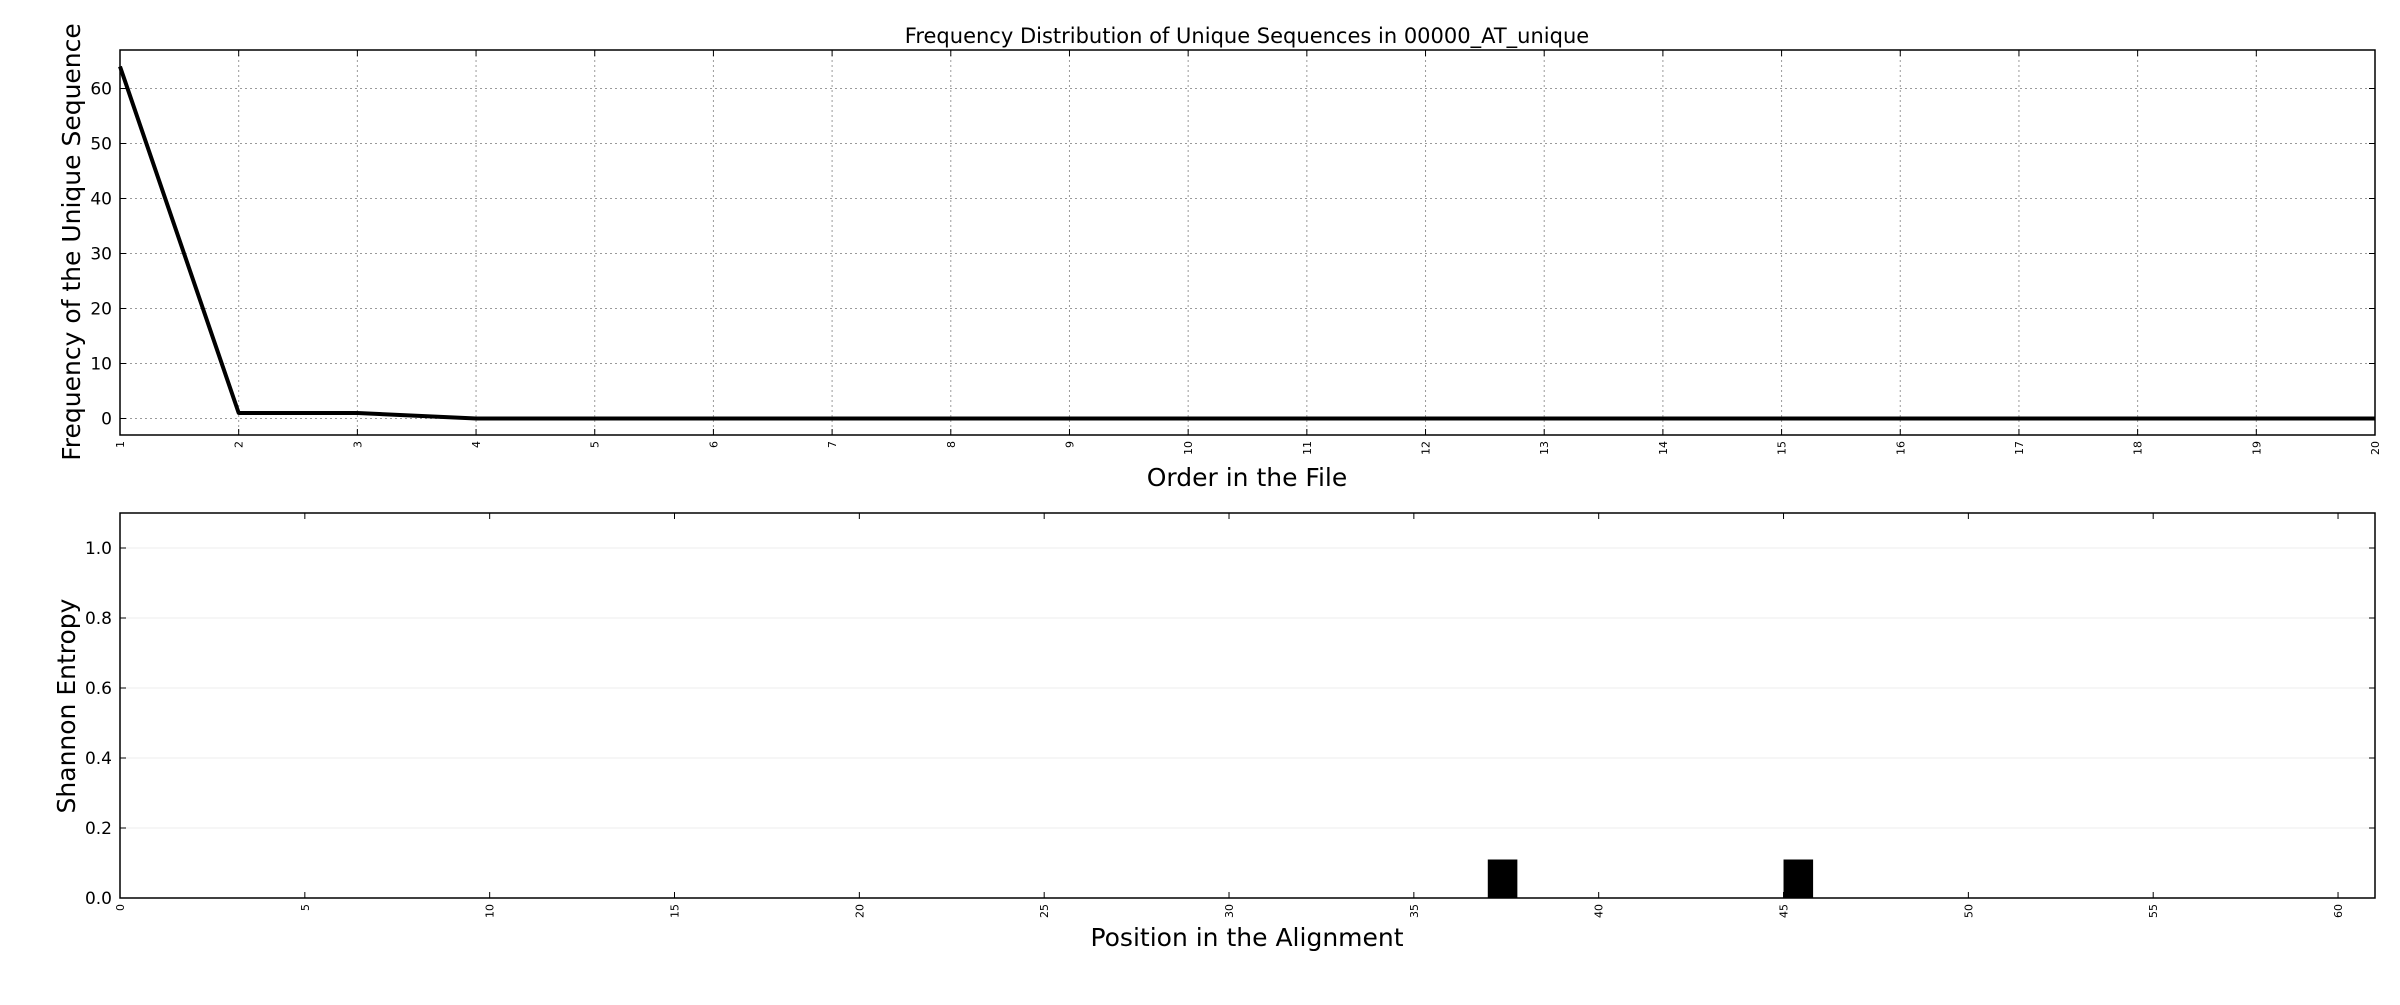 The height and width of the screenshot is (1005, 2400). I want to click on chart1-x-tick-label: 10, so click(1188, 448).